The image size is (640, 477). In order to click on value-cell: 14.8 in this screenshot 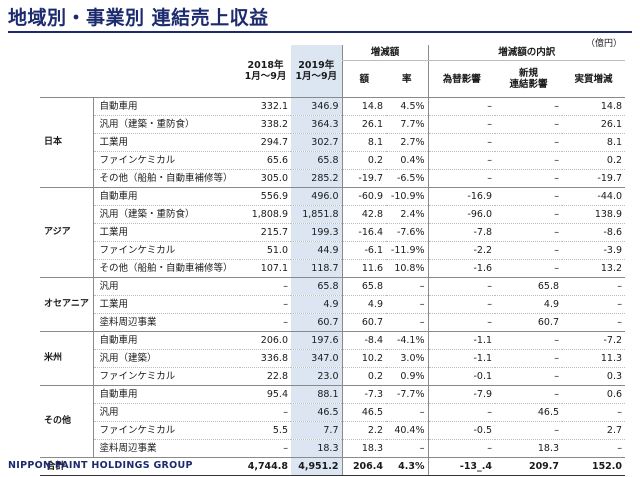, I will do `click(594, 106)`.